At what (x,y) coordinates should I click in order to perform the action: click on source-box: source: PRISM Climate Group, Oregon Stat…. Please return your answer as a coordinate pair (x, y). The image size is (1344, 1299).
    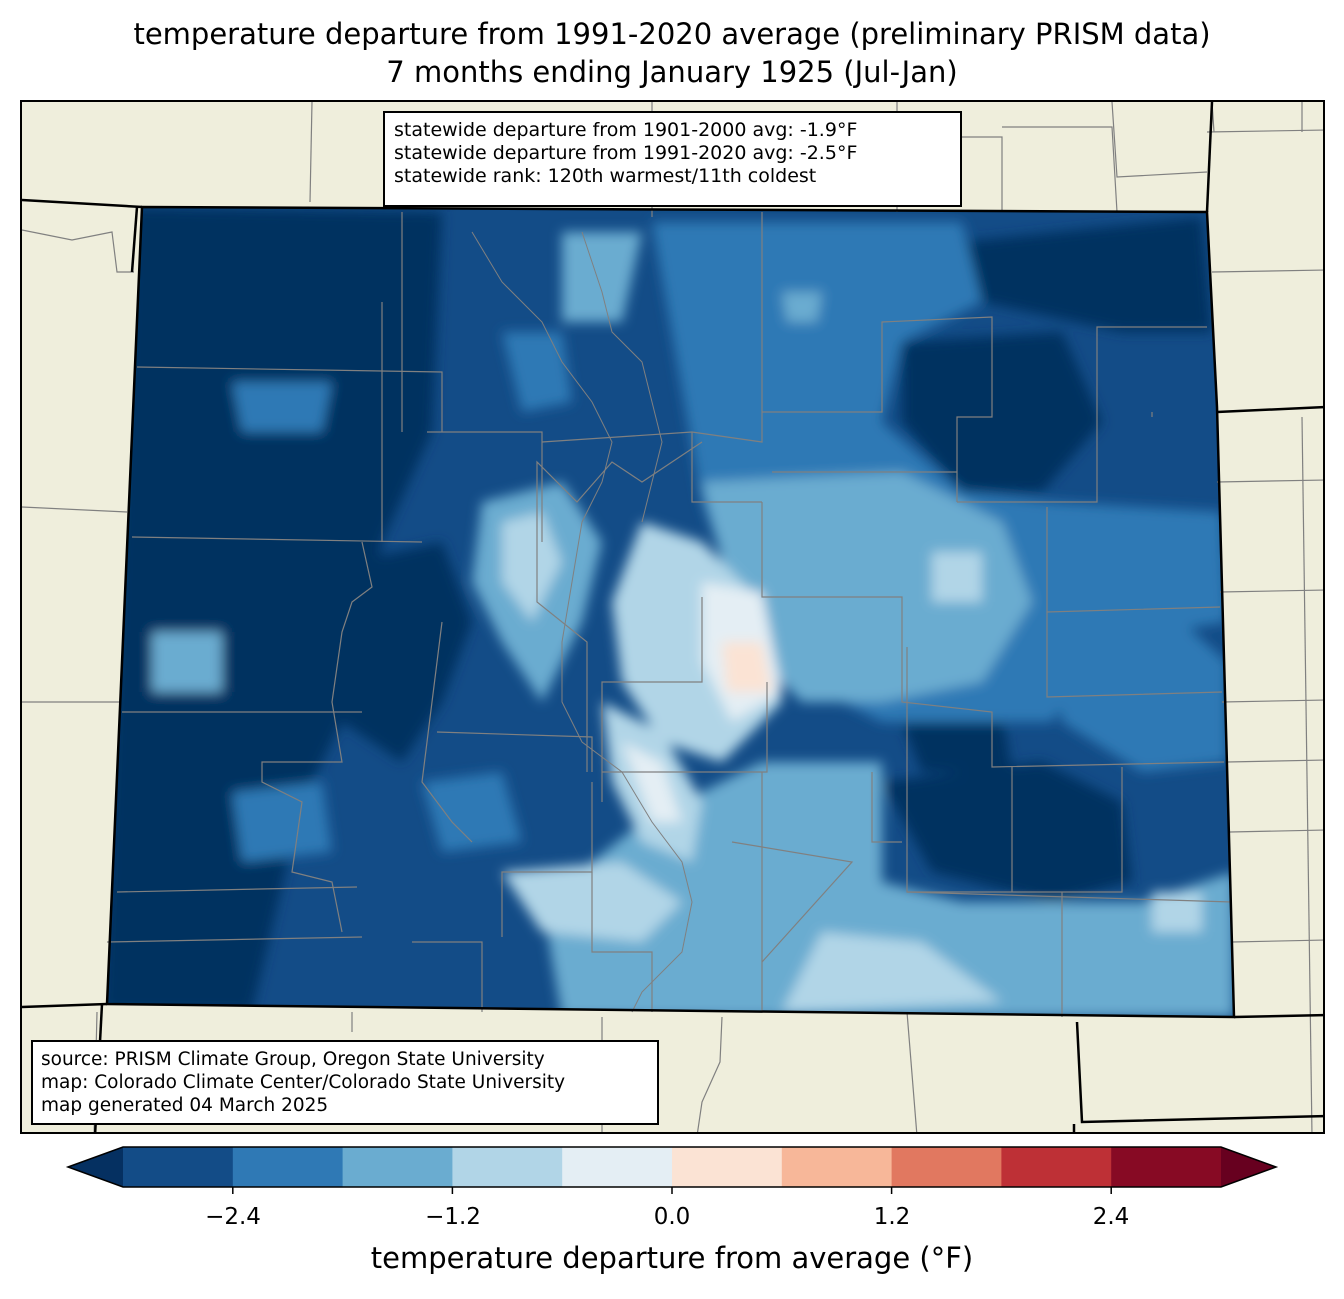
    Looking at the image, I should click on (345, 1082).